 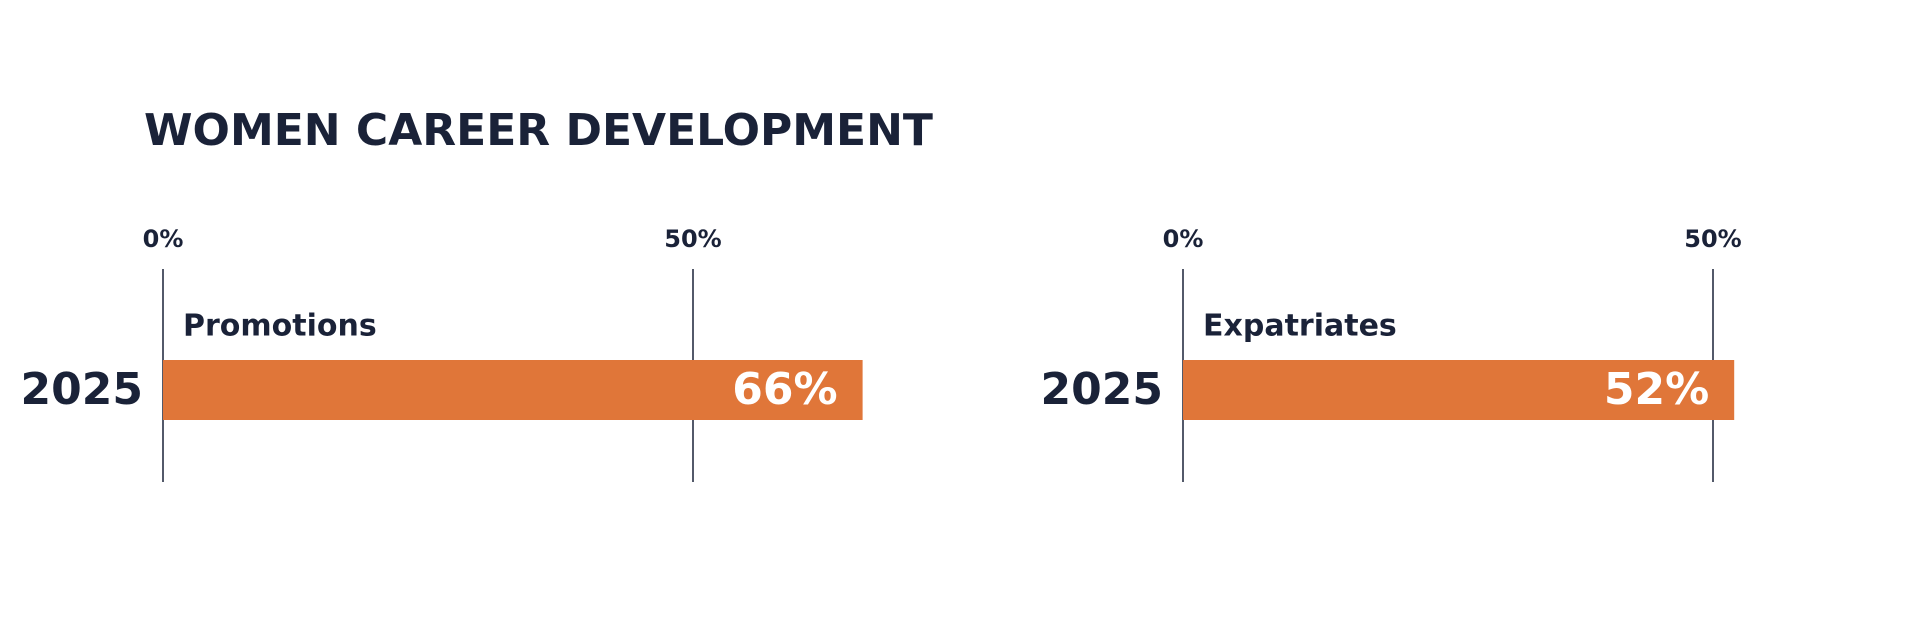 What do you see at coordinates (784, 389) in the screenshot?
I see `value-label: 66%` at bounding box center [784, 389].